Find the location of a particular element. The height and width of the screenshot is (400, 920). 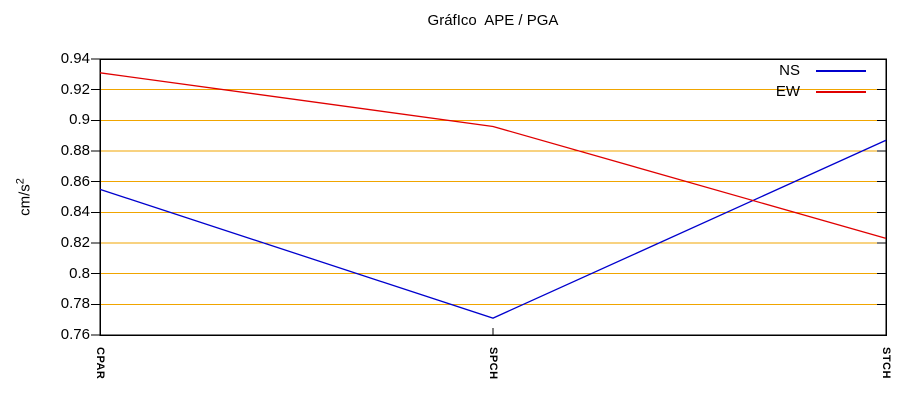

x-tick-label-spch: SPCH is located at coordinates (493, 363).